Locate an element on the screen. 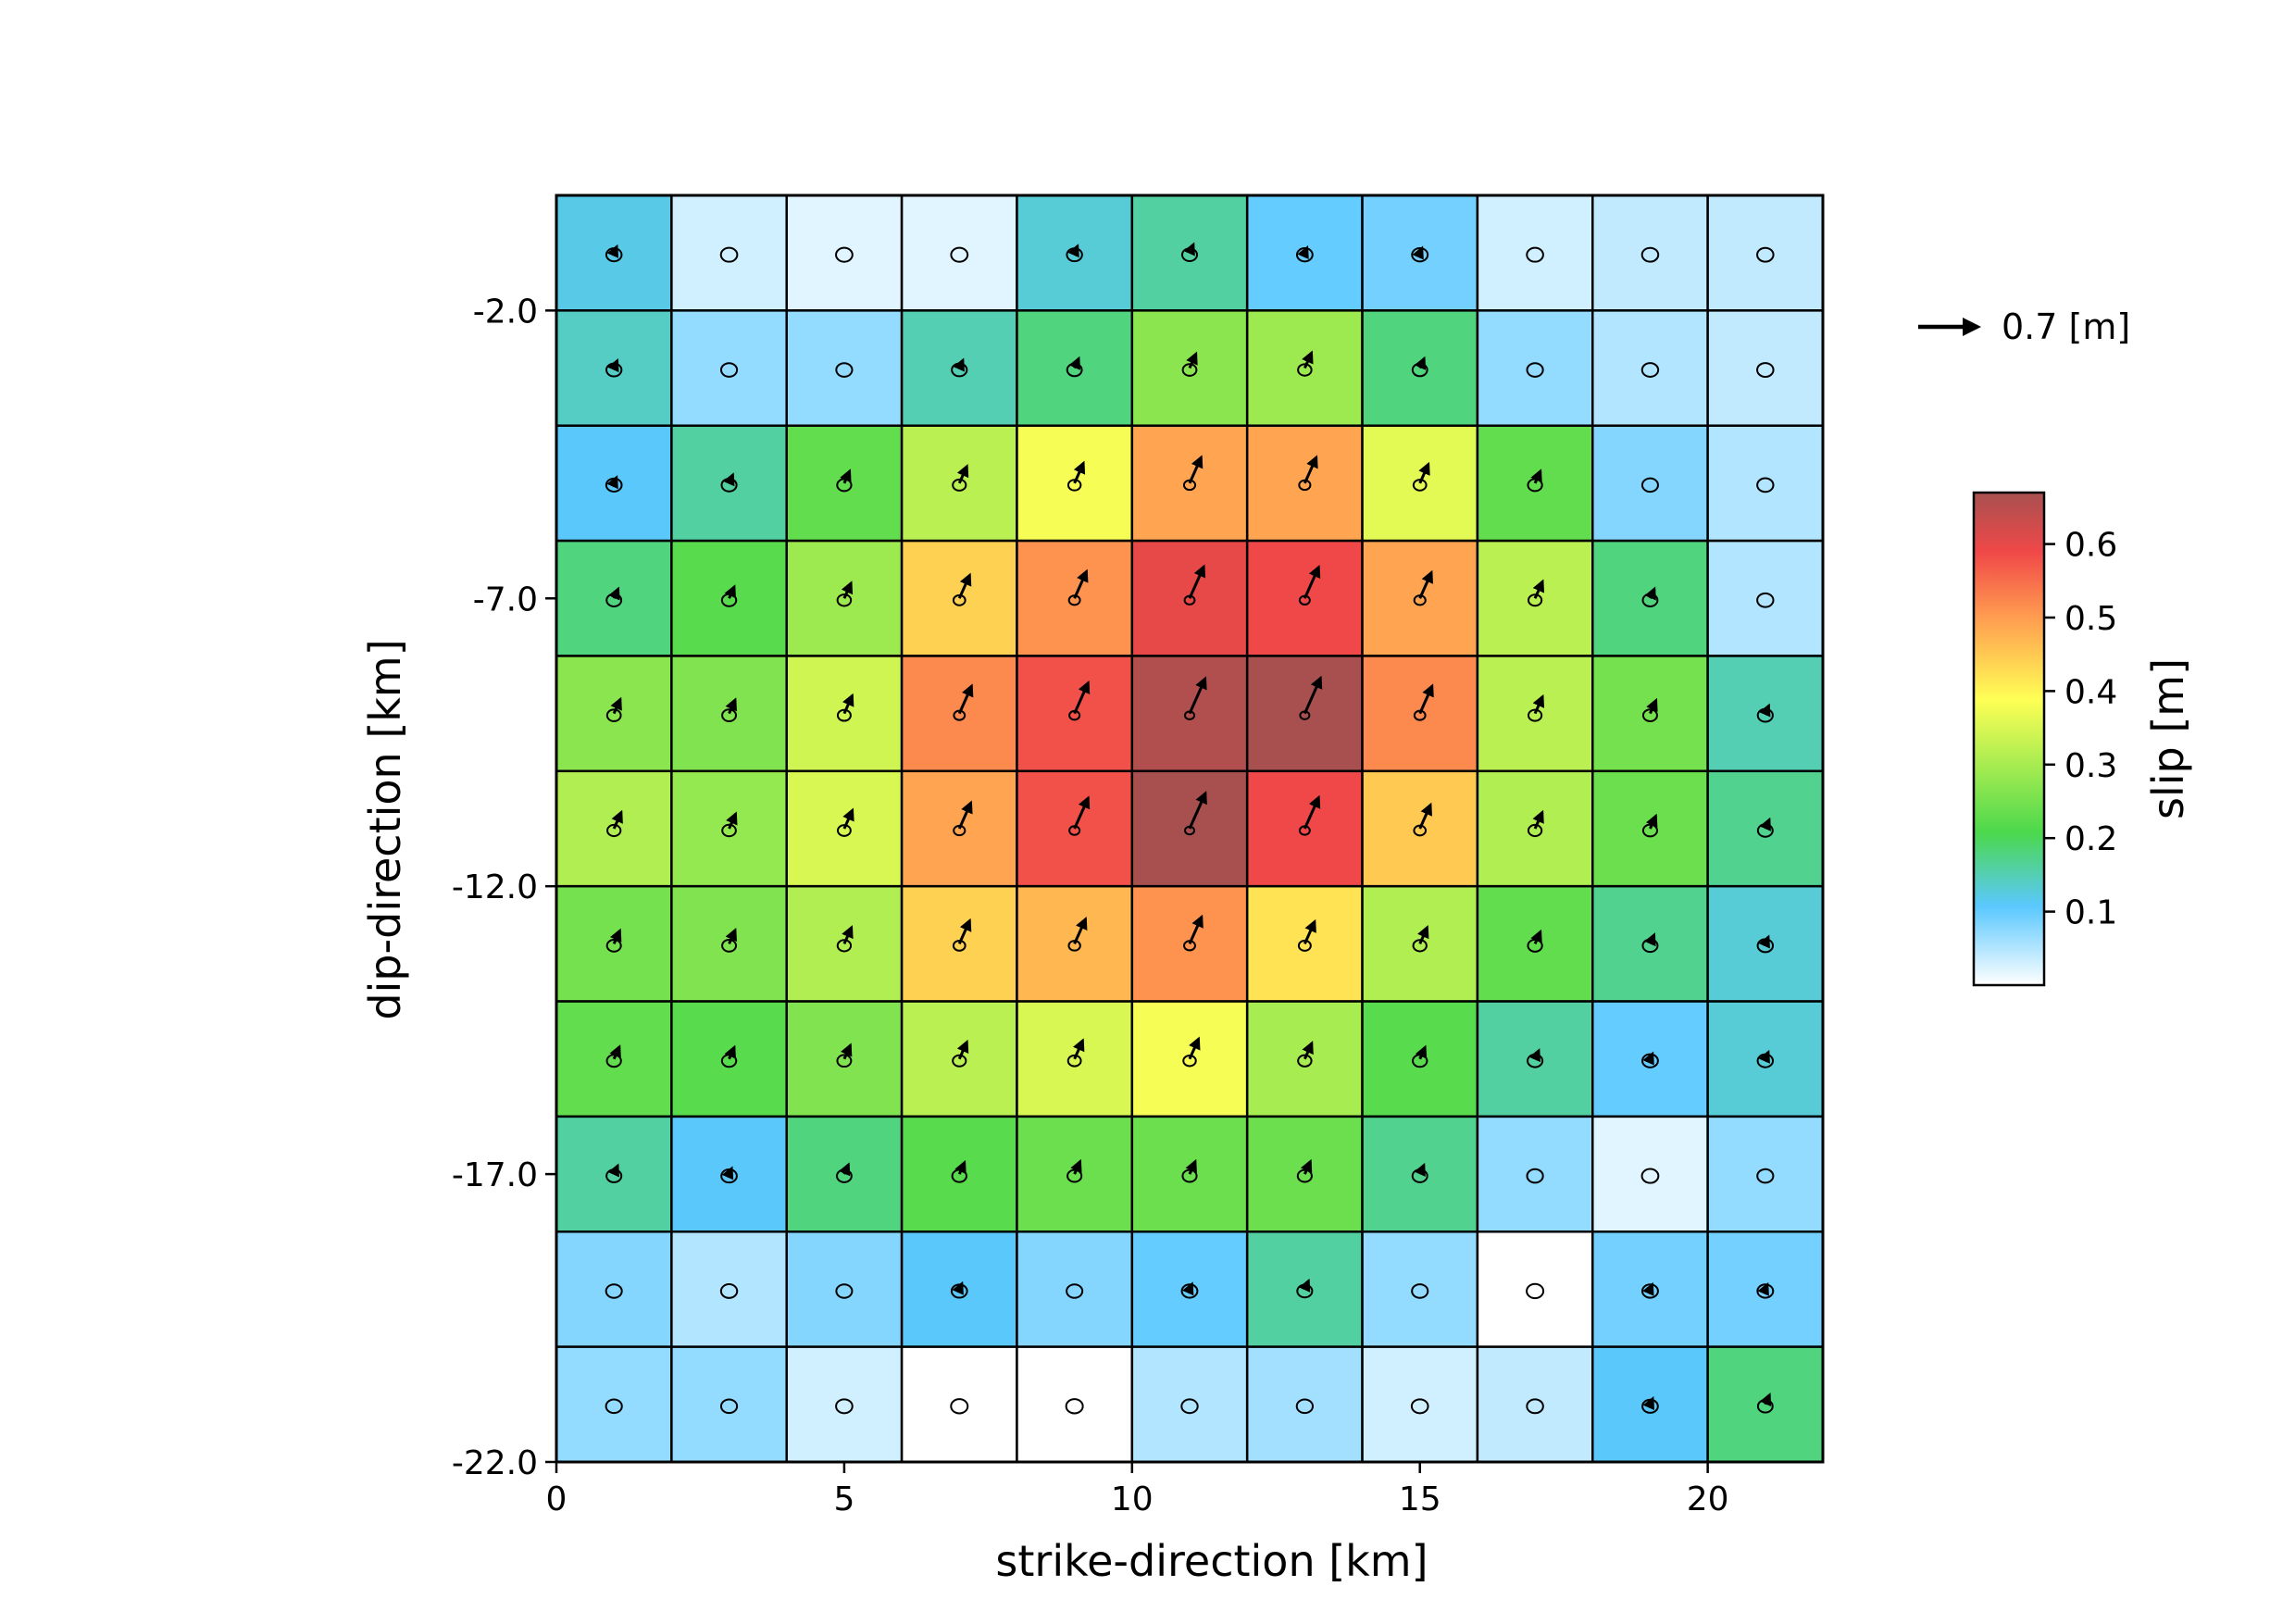 The image size is (2295, 1624). x-tick-label: 15 is located at coordinates (1420, 1499).